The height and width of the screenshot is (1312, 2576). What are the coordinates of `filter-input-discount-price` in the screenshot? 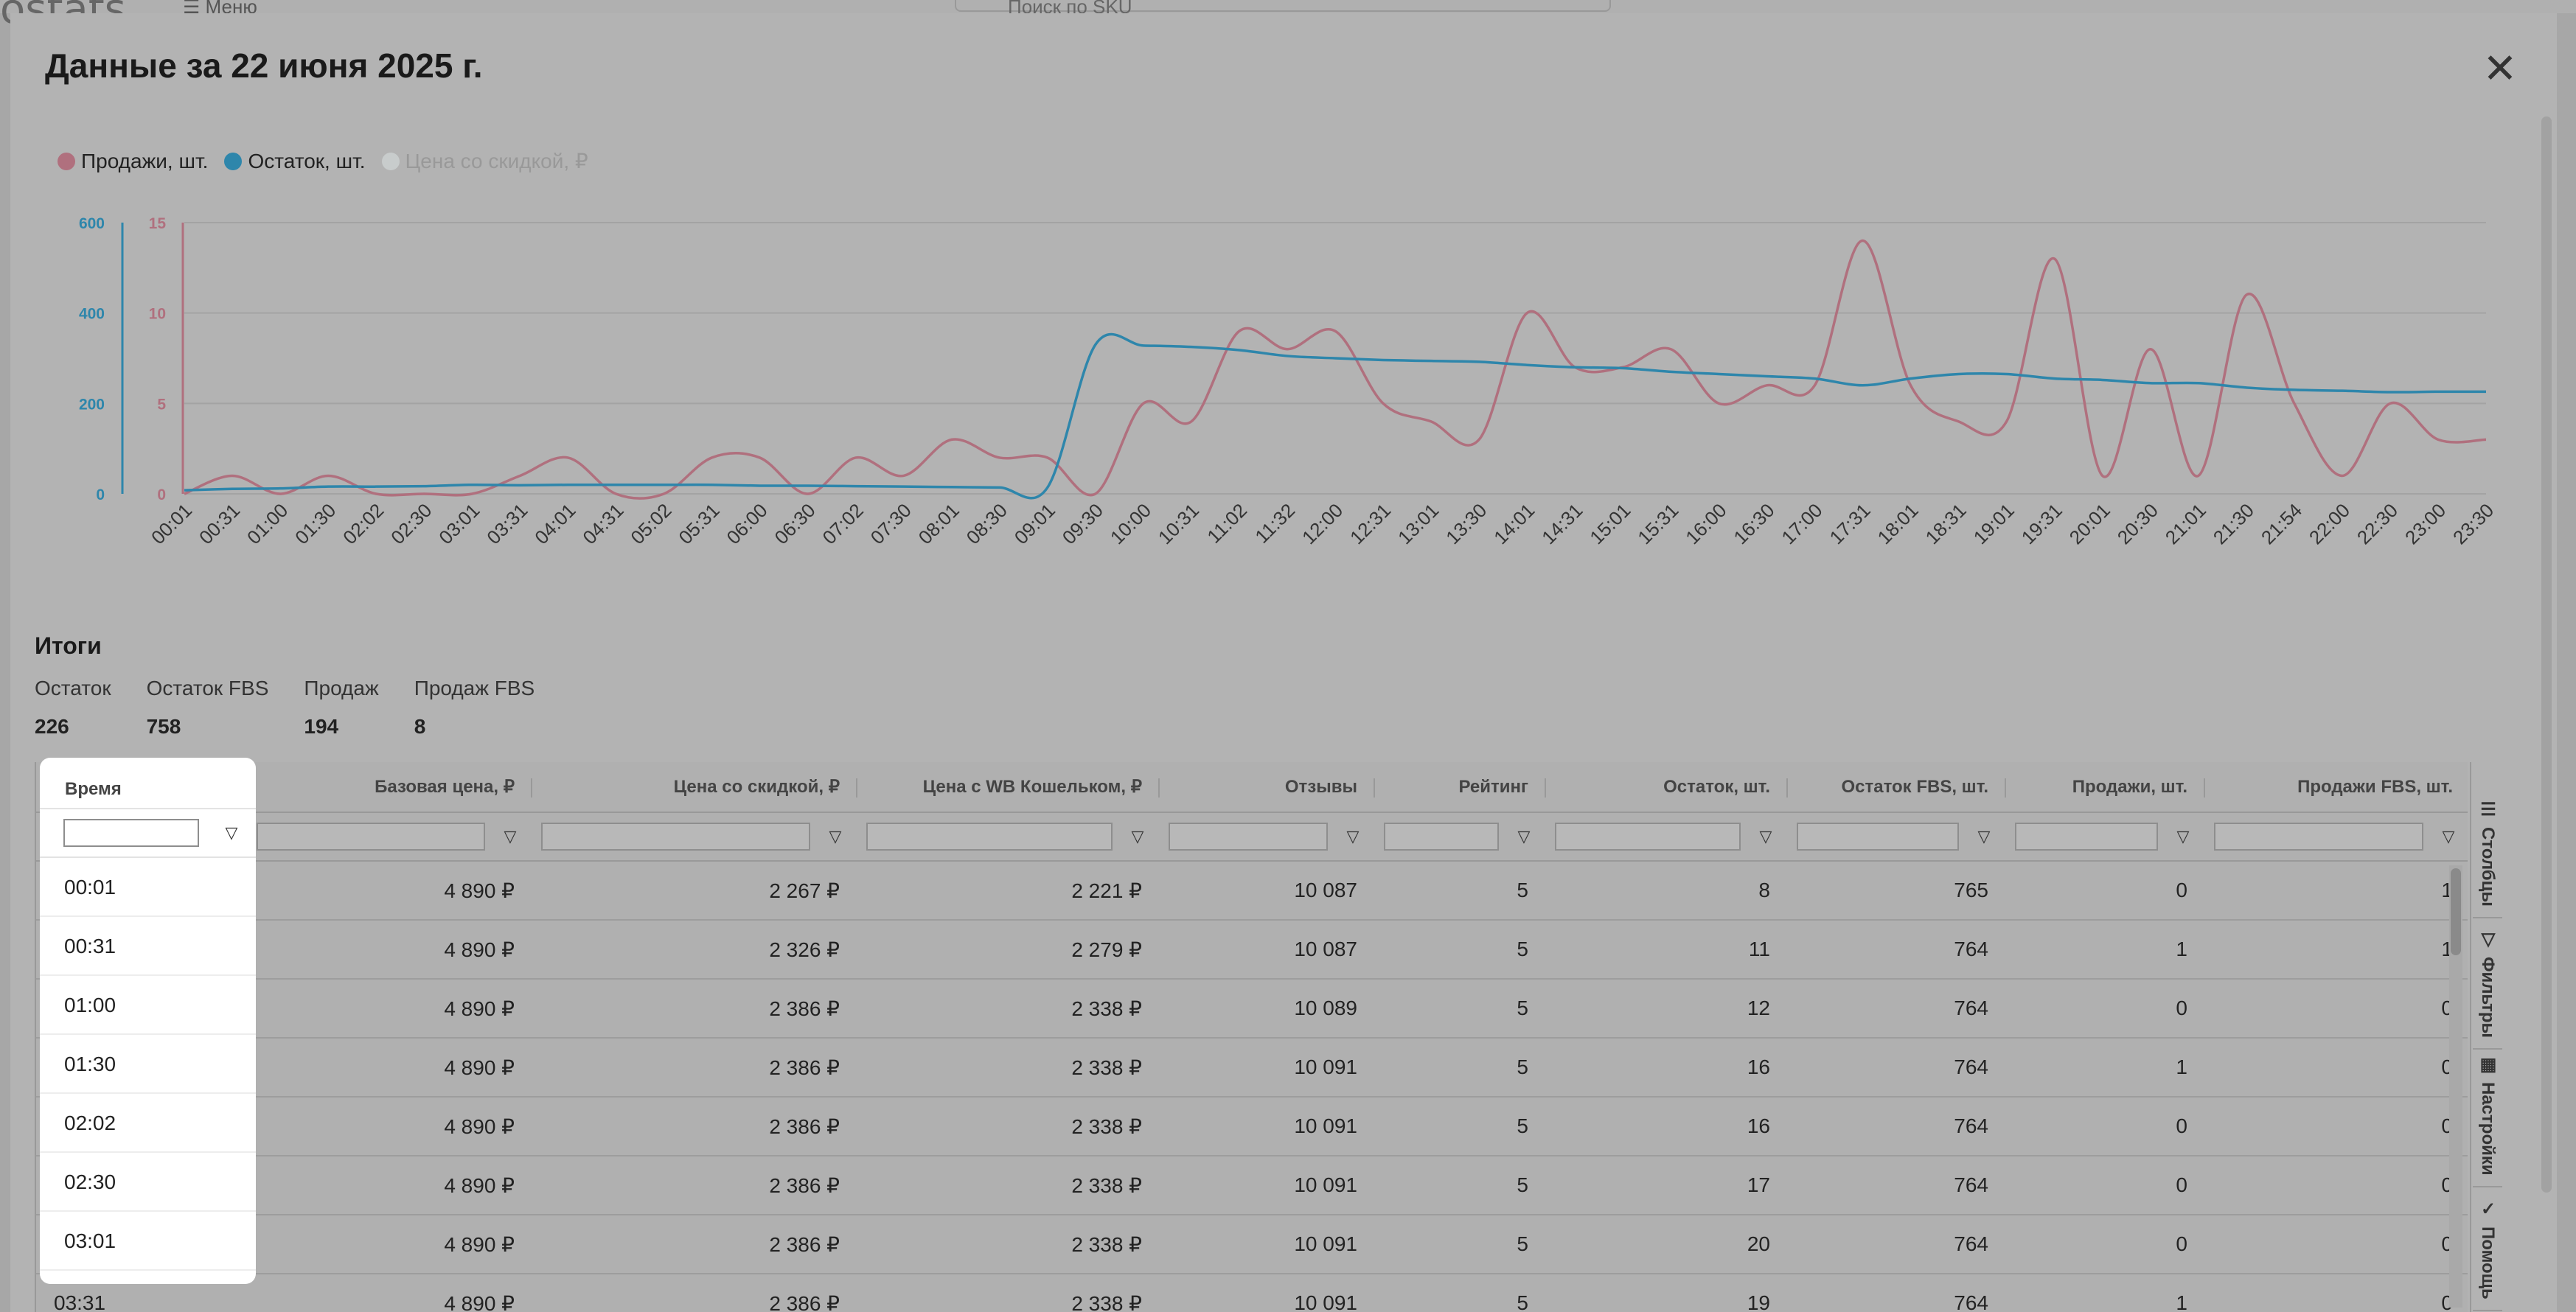 It's located at (675, 837).